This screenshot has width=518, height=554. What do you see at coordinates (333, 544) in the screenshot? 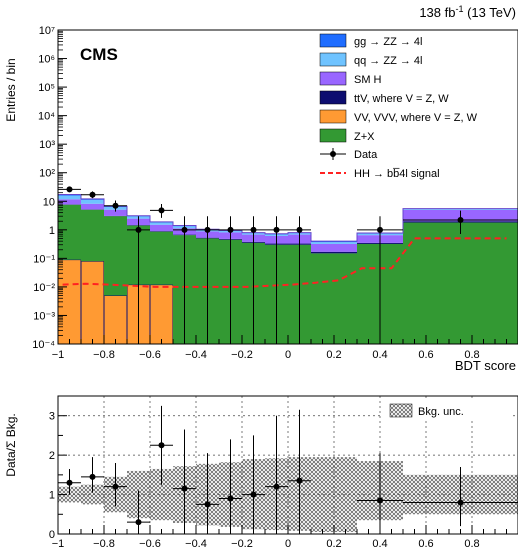
I see `ratio-x-tick-label: 0.2` at bounding box center [333, 544].